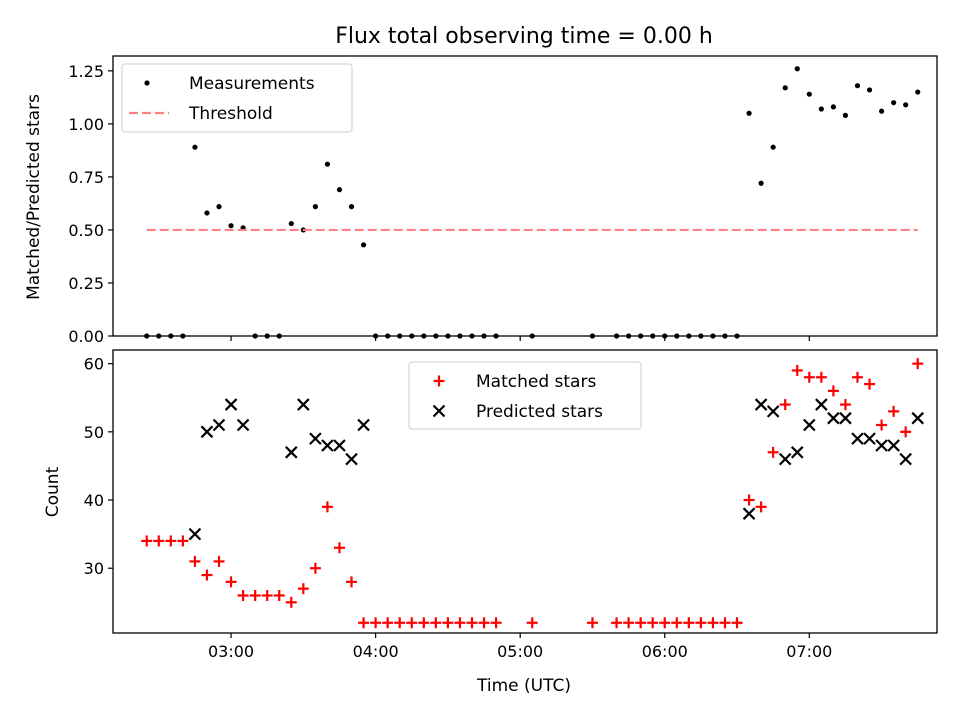 This screenshot has width=960, height=724. What do you see at coordinates (94, 500) in the screenshot?
I see `y-tick-label: 40` at bounding box center [94, 500].